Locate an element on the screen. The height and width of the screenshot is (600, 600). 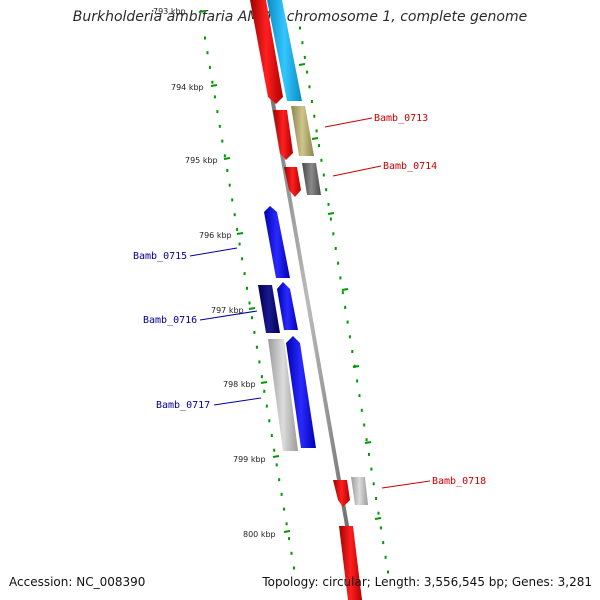
tick-label-794: 794 kbp is located at coordinates (187, 87).